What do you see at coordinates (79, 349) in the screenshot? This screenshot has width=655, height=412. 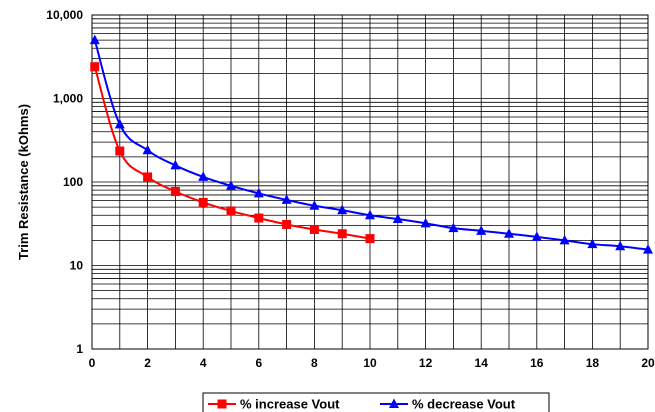 I see `y-tick-label: 1` at bounding box center [79, 349].